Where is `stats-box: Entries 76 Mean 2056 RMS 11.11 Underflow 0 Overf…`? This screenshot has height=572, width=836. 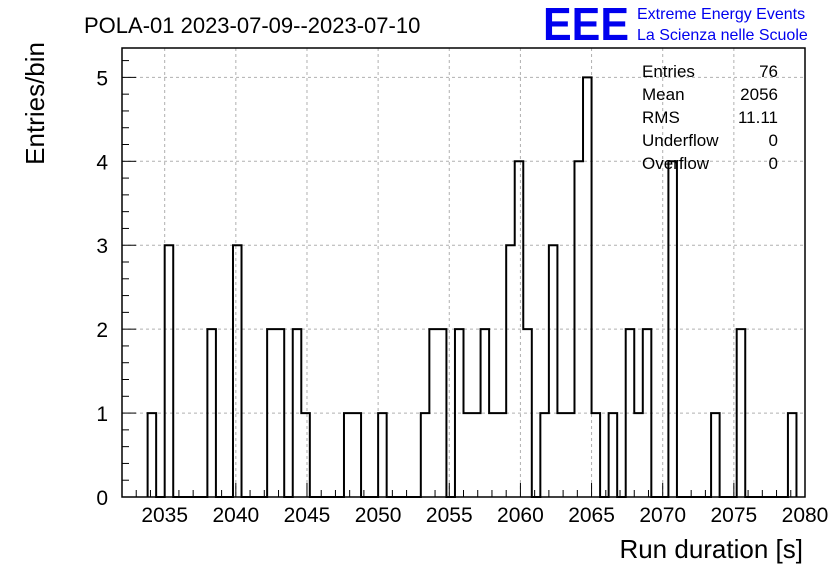
stats-box: Entries 76 Mean 2056 RMS 11.11 Underflow 0 Overf… is located at coordinates (710, 117).